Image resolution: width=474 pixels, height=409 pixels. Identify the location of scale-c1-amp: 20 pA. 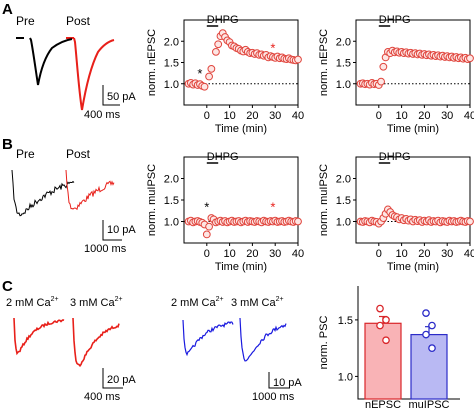
(121, 380).